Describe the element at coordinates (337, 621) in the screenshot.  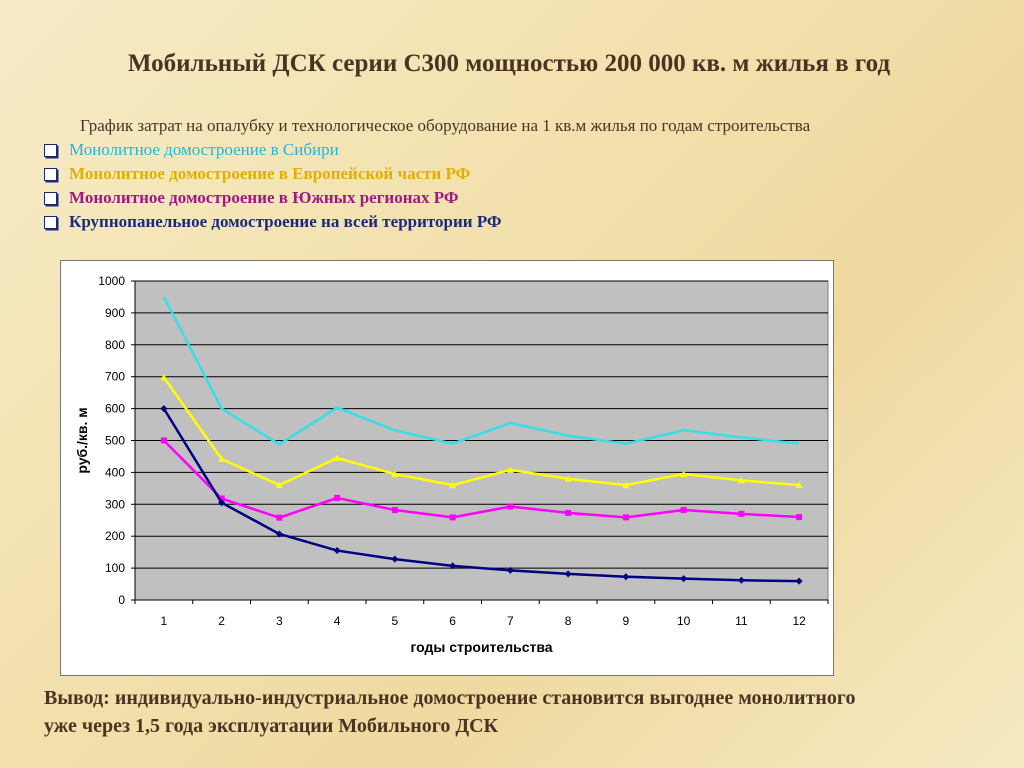
I see `x-tick-label: 4` at that location.